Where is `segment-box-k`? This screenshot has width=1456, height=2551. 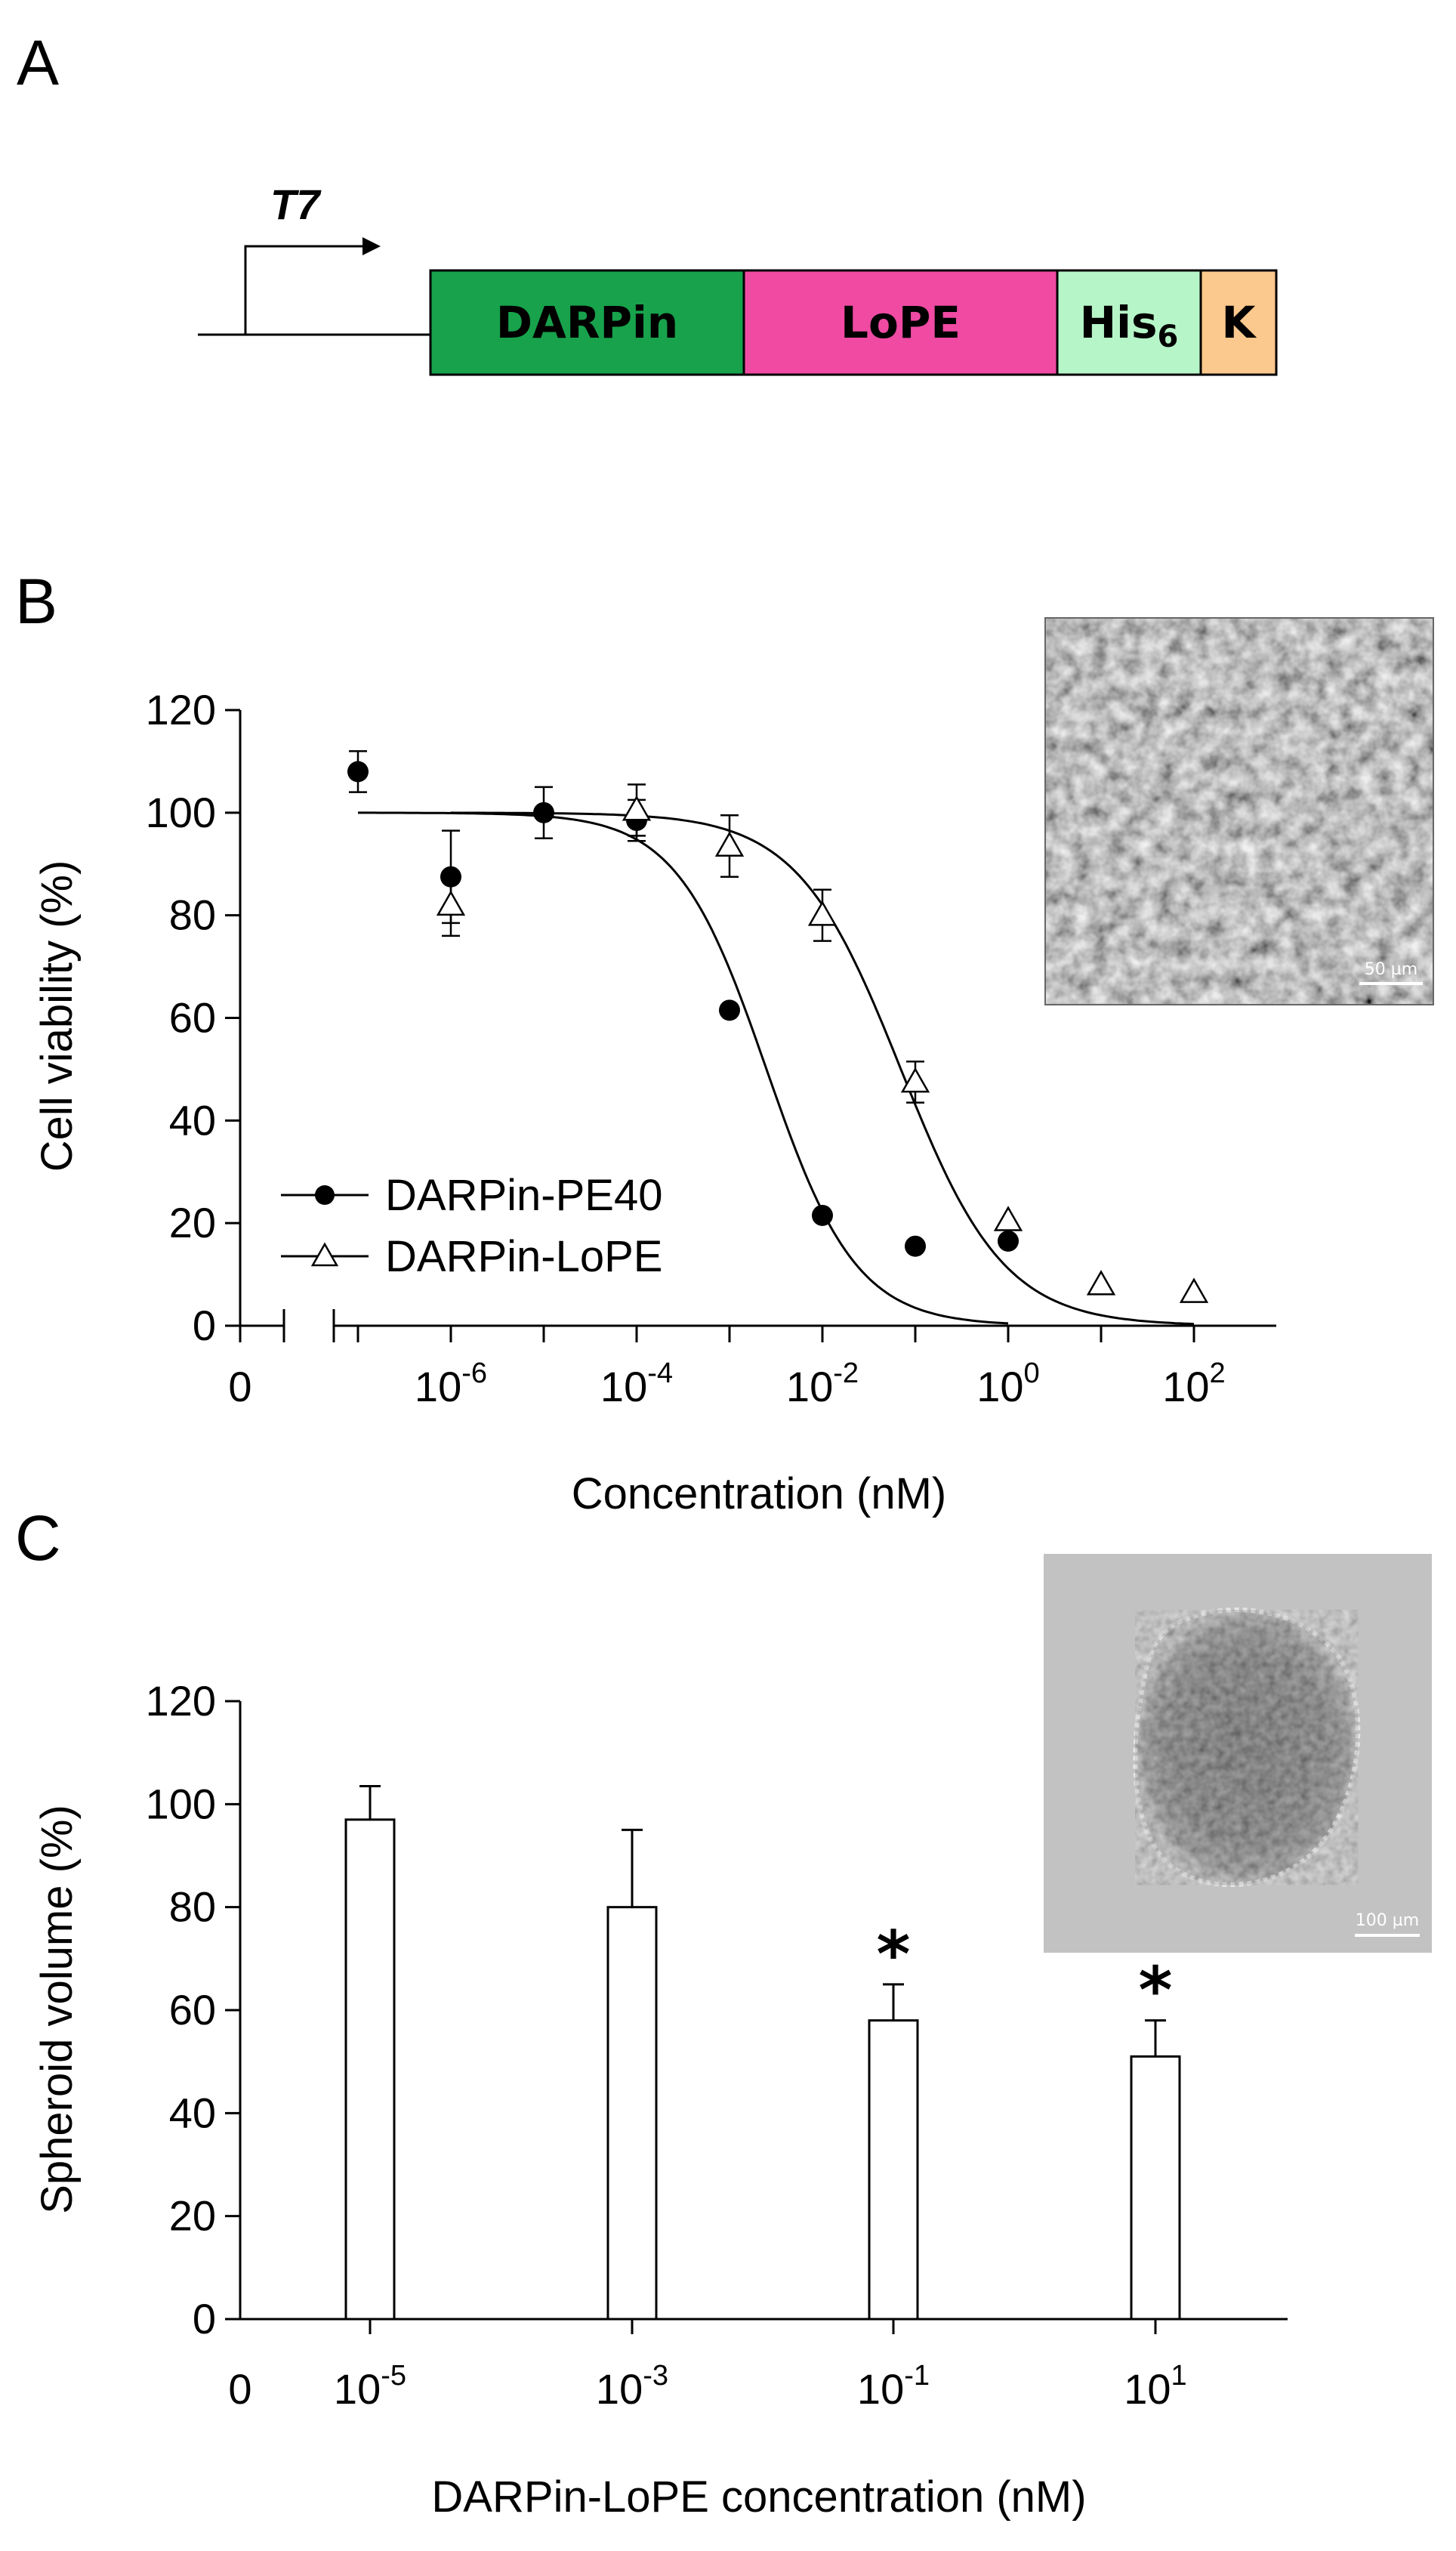
segment-box-k is located at coordinates (1238, 322).